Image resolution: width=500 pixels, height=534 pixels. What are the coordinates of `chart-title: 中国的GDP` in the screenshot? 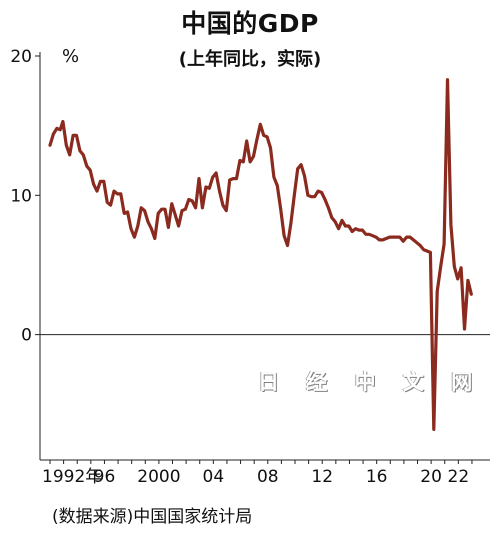 It's located at (250, 23).